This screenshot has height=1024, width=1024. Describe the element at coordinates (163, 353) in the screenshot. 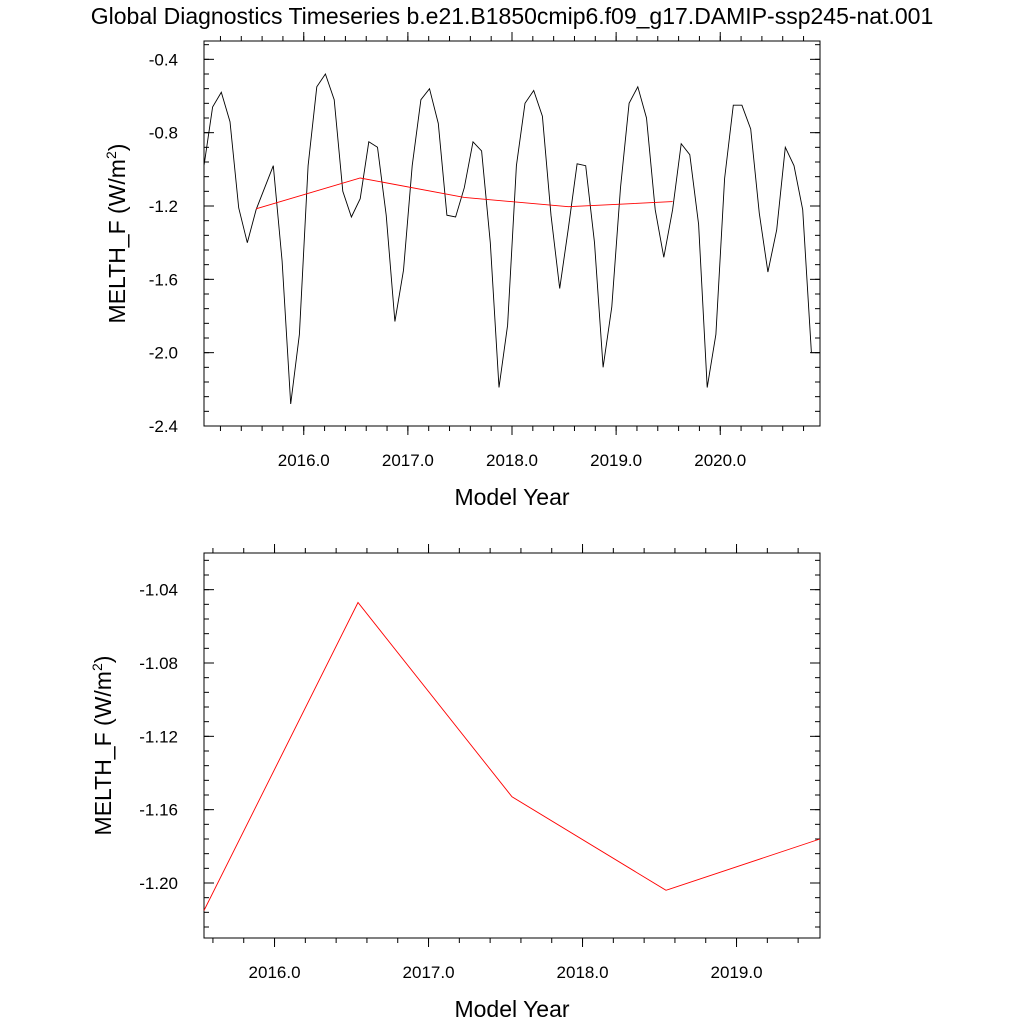

I see `y-tick-label: -2.0` at that location.